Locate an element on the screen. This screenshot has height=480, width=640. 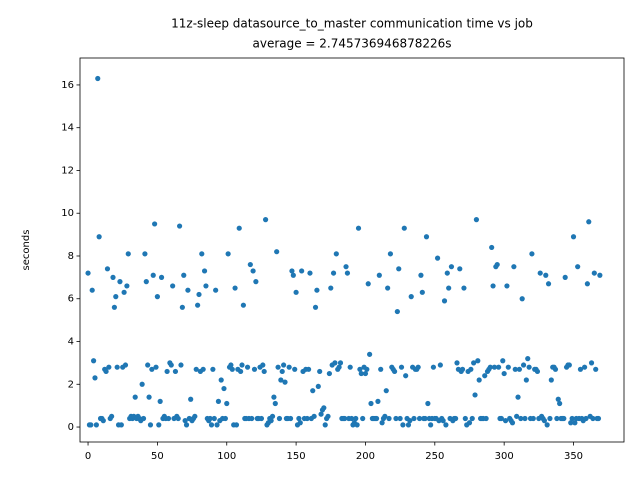
x-tick-label: 300 is located at coordinates (504, 456).